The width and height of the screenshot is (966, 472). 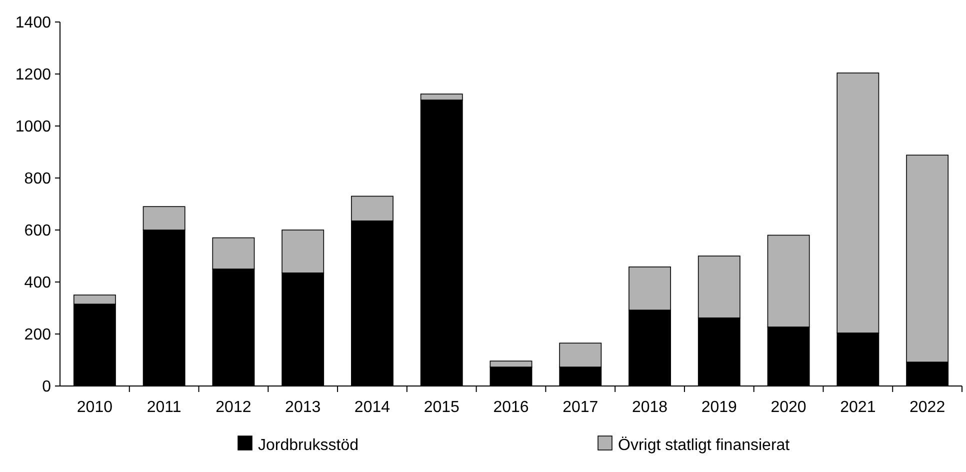 What do you see at coordinates (719, 407) in the screenshot?
I see `x-tick-label: 2019` at bounding box center [719, 407].